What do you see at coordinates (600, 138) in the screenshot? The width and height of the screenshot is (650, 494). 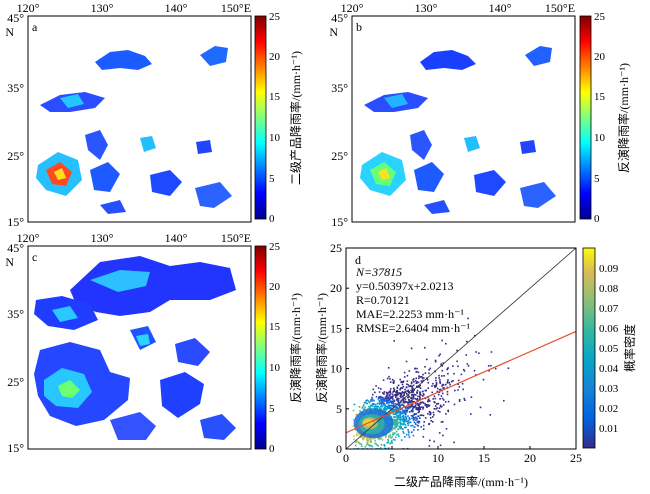 I see `colorbar-b-tick: 10` at bounding box center [600, 138].